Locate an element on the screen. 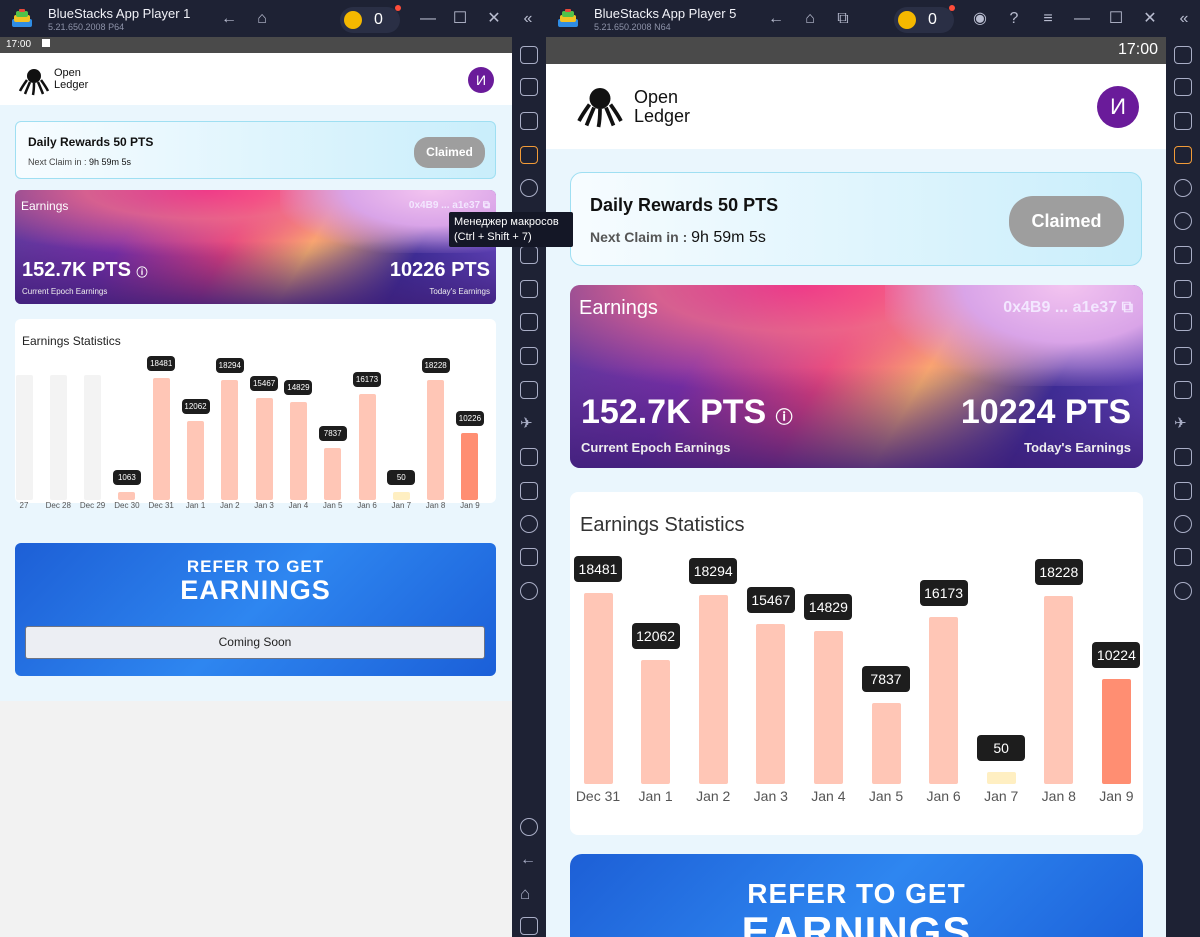 This screenshot has width=1200, height=937. chart-x-label: Jan 5 is located at coordinates (886, 796).